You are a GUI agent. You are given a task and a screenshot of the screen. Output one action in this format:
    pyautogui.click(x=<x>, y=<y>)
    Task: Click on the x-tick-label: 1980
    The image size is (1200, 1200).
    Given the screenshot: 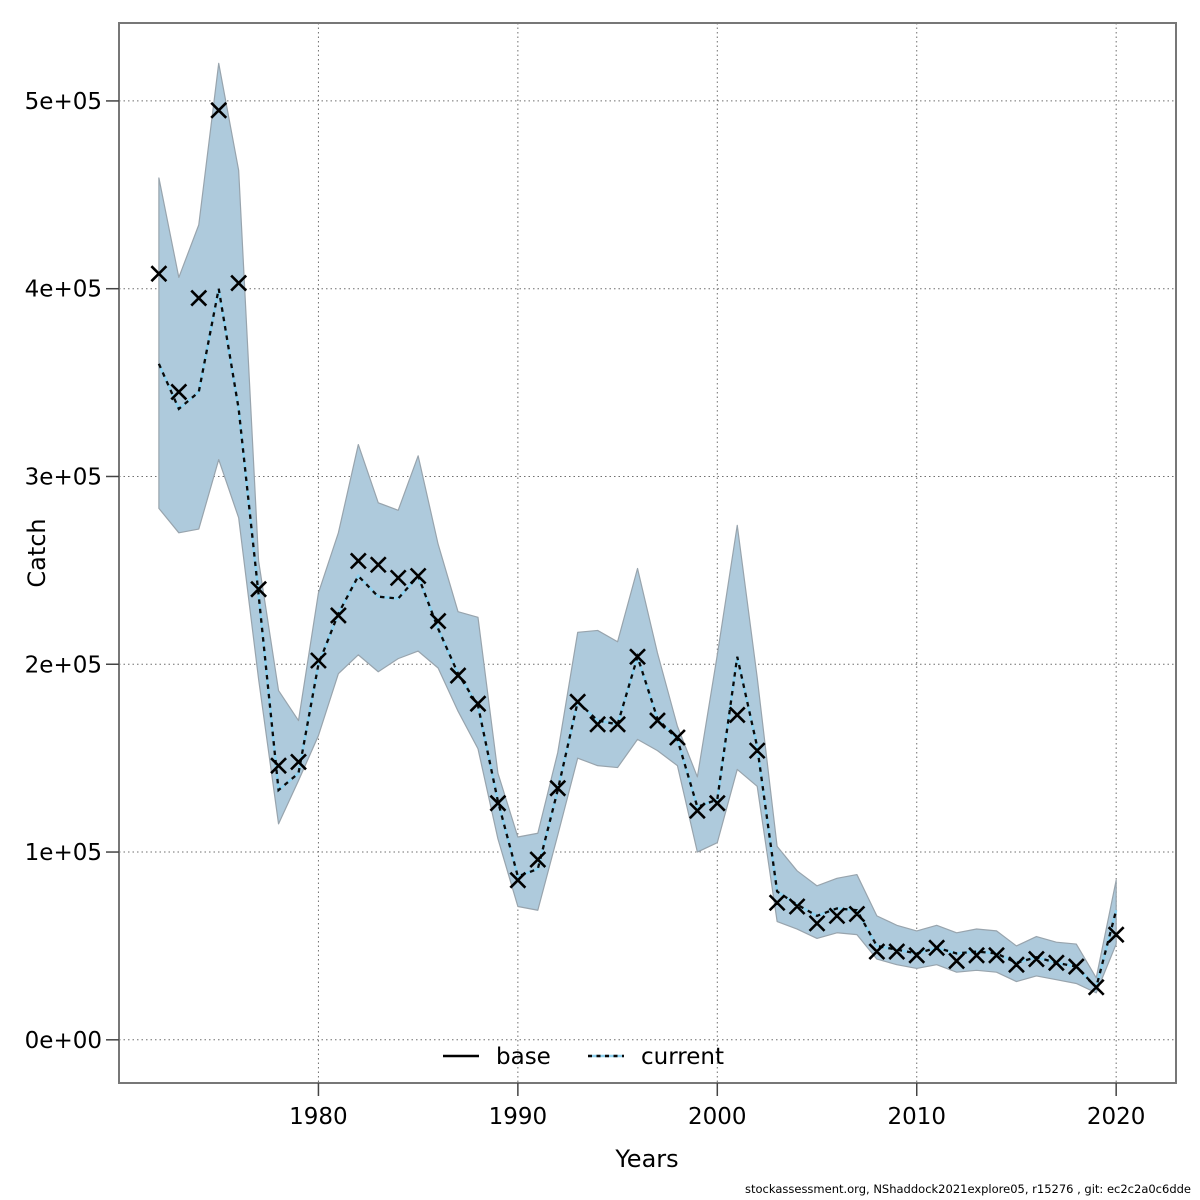 What is the action you would take?
    pyautogui.click(x=318, y=1117)
    